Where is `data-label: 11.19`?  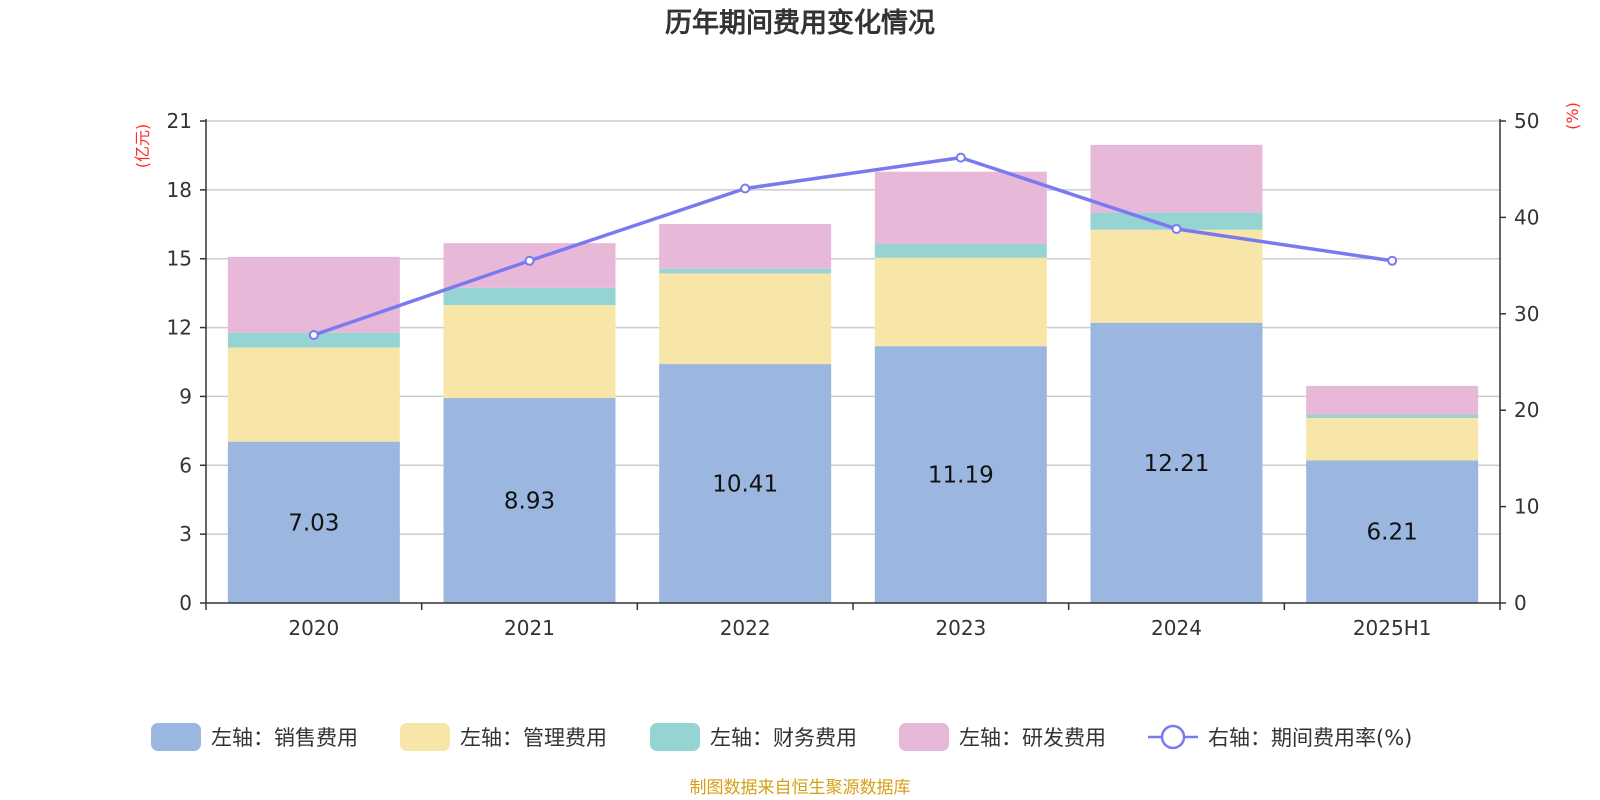
data-label: 11.19 is located at coordinates (961, 476).